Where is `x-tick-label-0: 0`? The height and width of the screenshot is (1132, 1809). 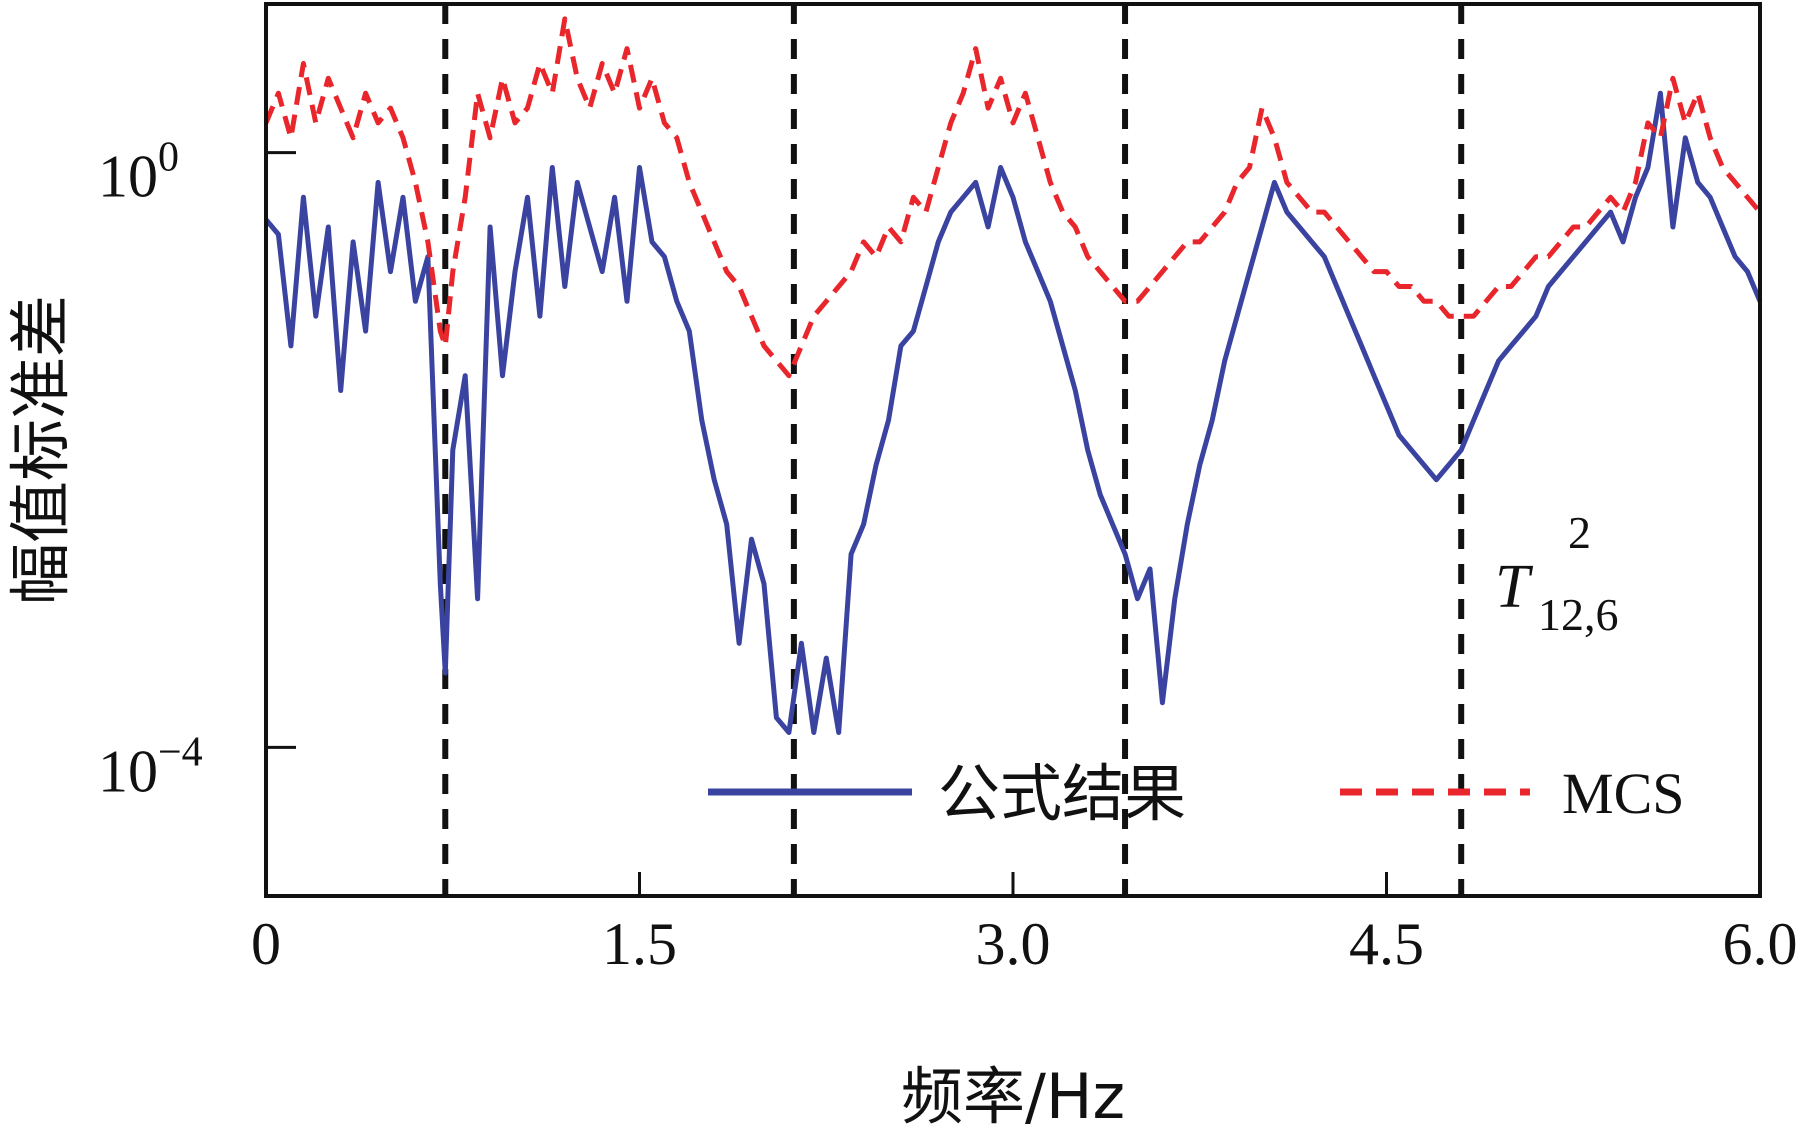
x-tick-label-0: 0 is located at coordinates (266, 944).